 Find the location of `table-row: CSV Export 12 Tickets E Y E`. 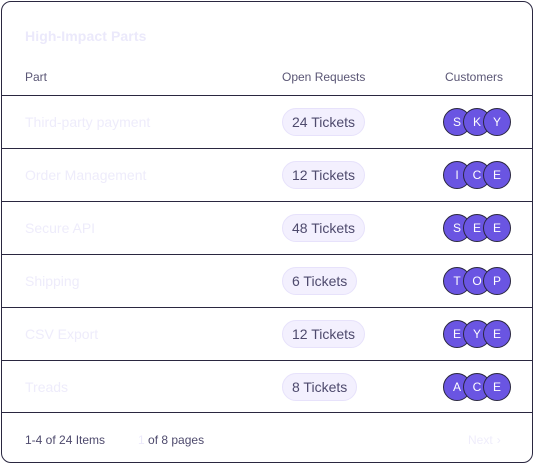

table-row: CSV Export 12 Tickets E Y E is located at coordinates (267, 333).